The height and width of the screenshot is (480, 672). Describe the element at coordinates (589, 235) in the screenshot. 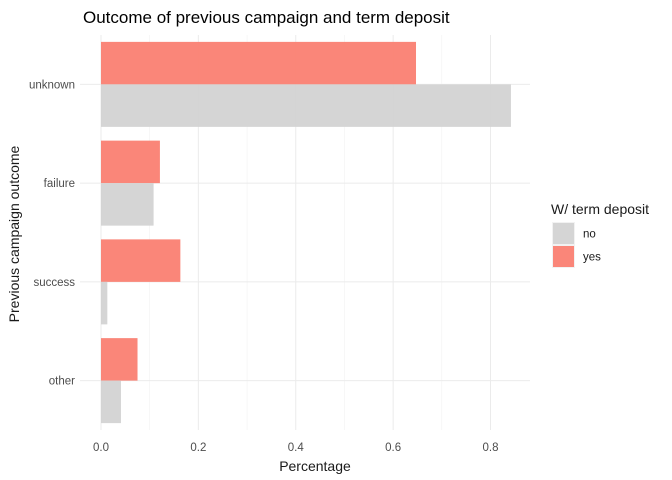

I see `legend-label-no: no` at that location.